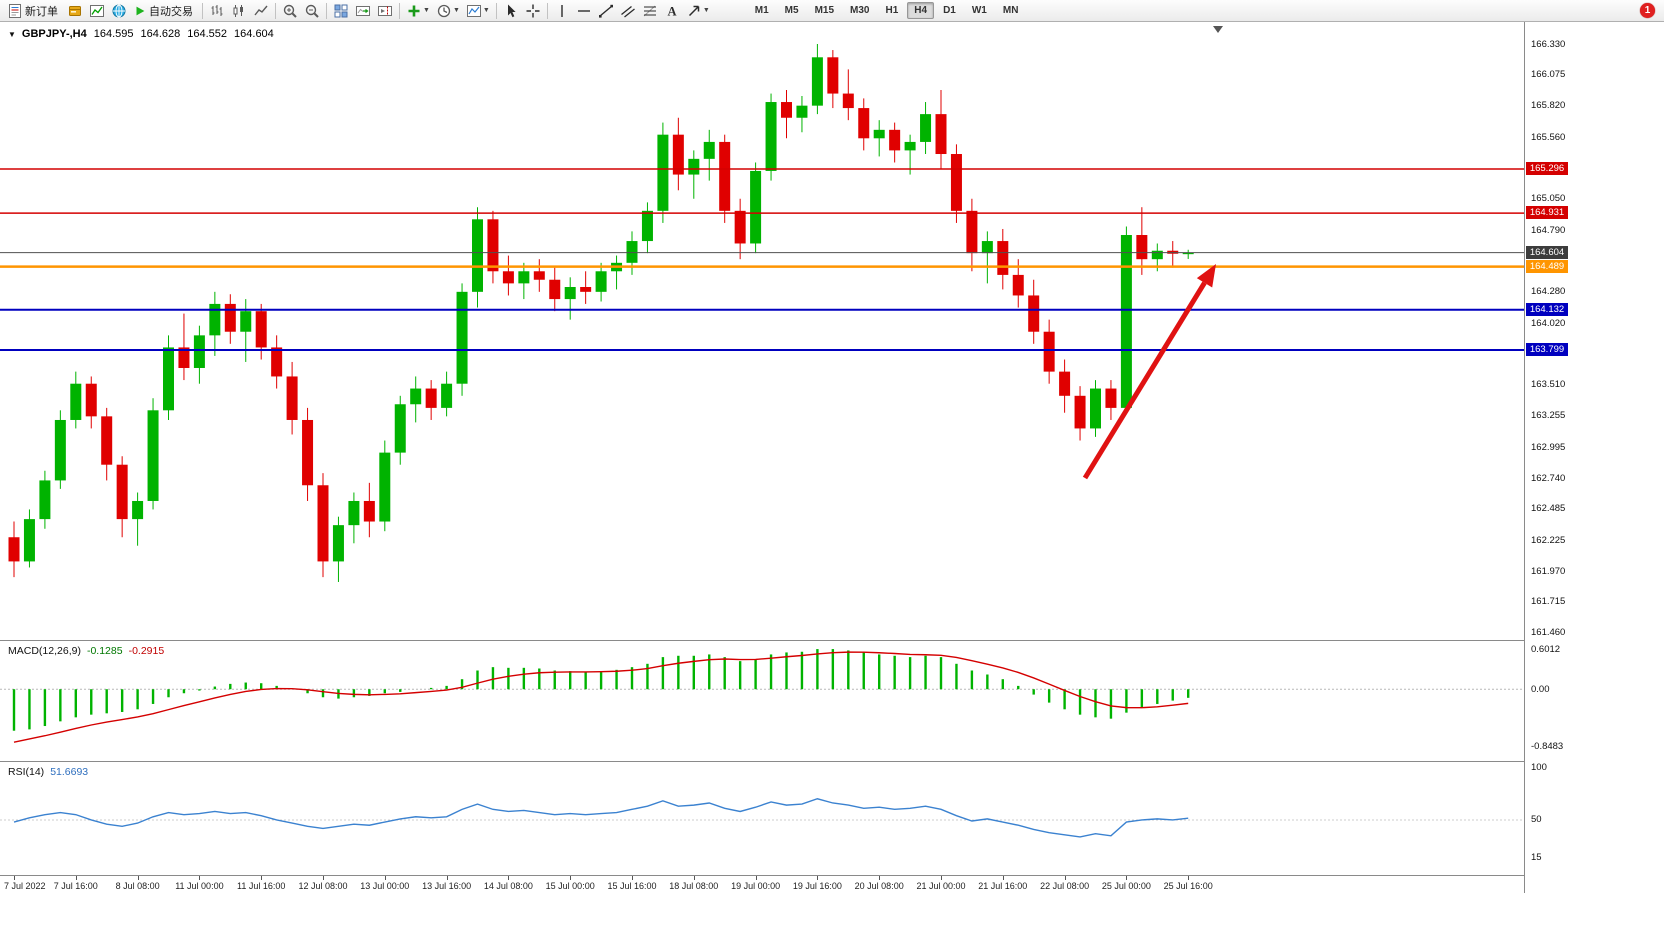 The height and width of the screenshot is (950, 1664). What do you see at coordinates (1548, 633) in the screenshot?
I see `price-tick-label: 161.460` at bounding box center [1548, 633].